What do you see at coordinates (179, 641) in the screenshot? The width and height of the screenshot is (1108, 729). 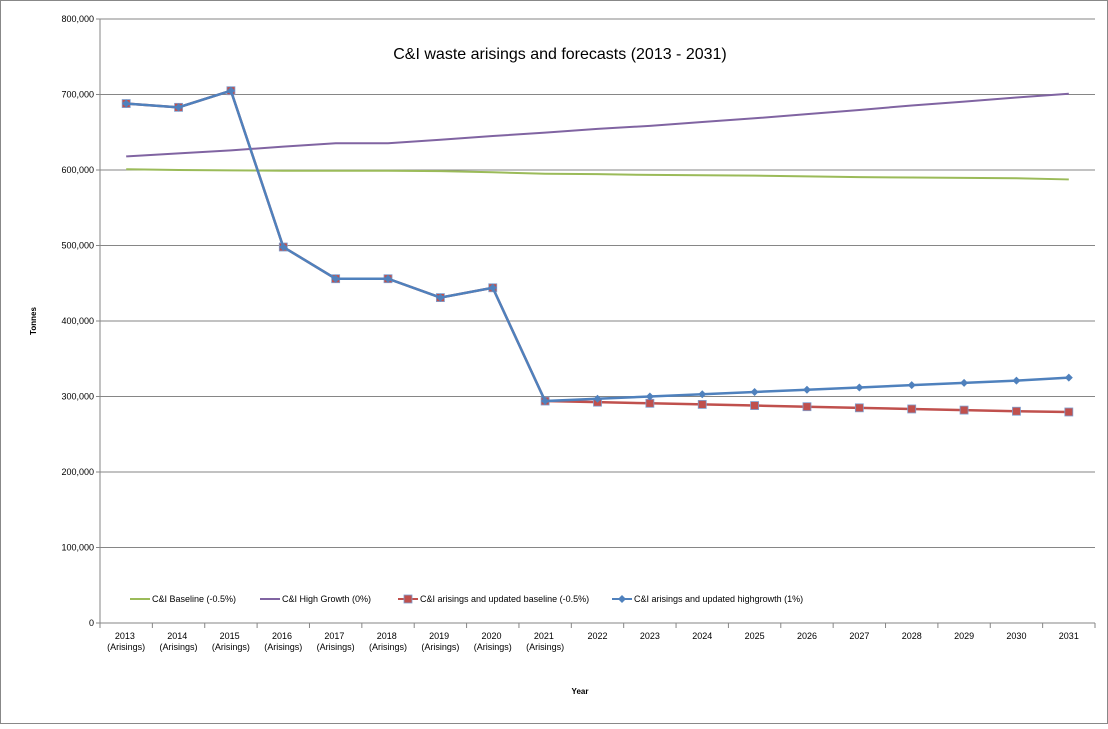 I see `x-tick-label: 2014 (Arisings)` at bounding box center [179, 641].